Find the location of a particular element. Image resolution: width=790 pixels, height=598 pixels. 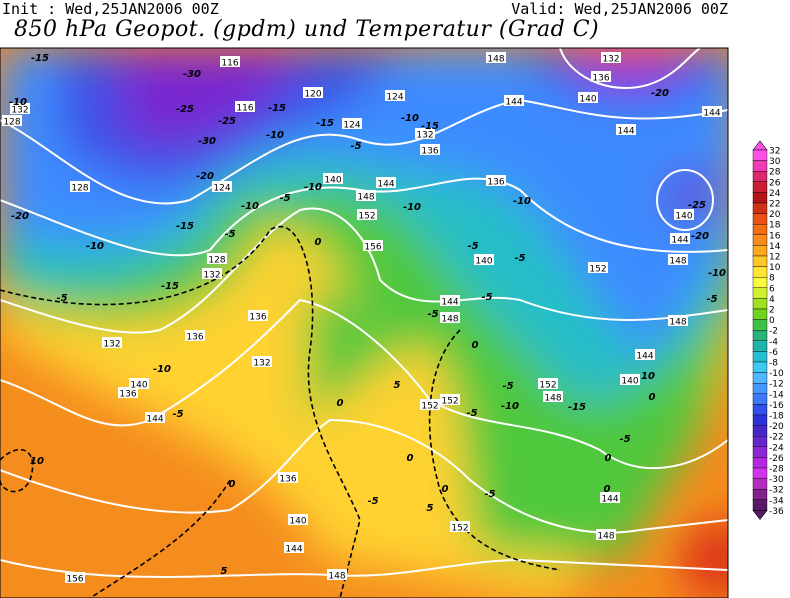

colorbar-label: -18 is located at coordinates (776, 417).